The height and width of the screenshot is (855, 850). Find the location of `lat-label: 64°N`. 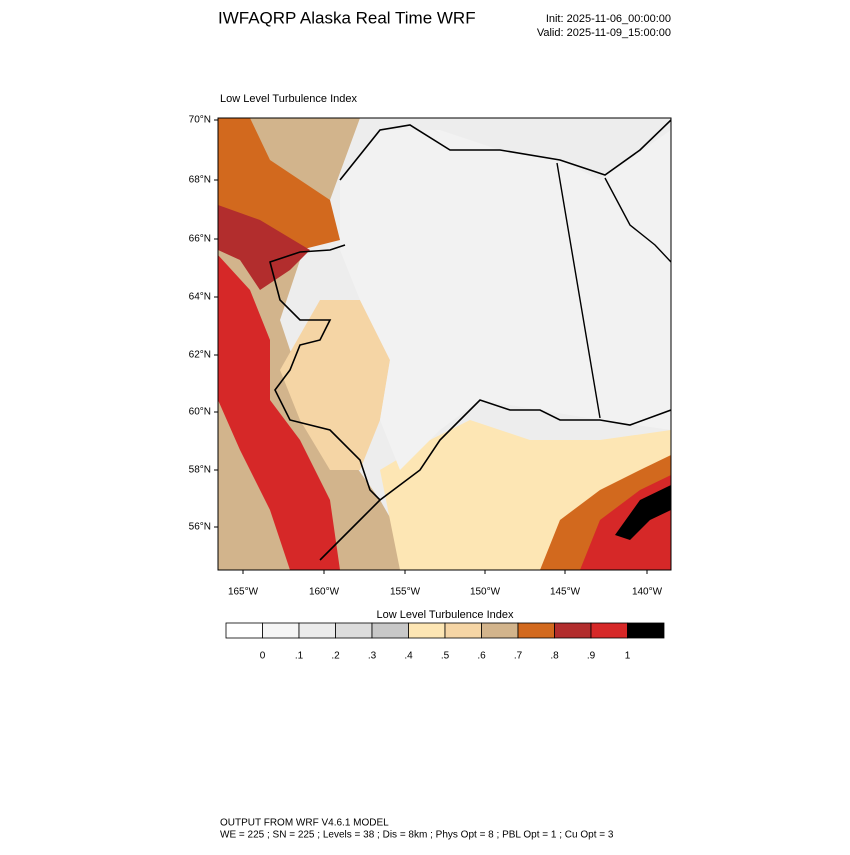

lat-label: 64°N is located at coordinates (200, 297).